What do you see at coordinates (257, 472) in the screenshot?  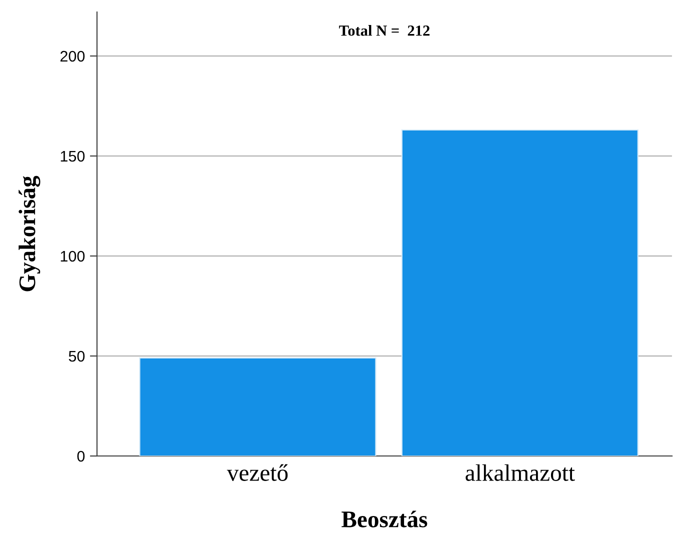 I see `x-tick-label: vezető` at bounding box center [257, 472].